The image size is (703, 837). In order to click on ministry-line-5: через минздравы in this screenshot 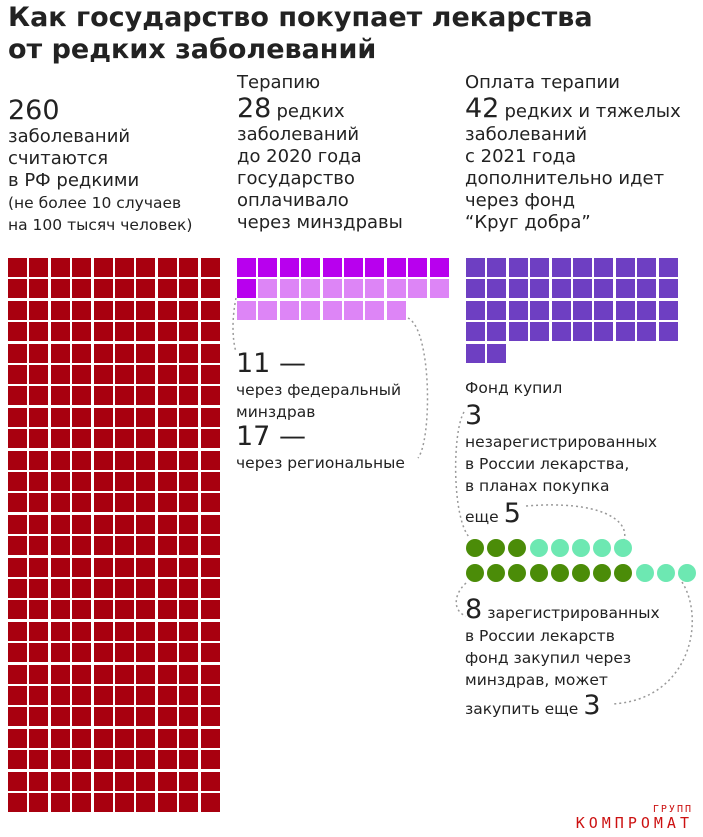, I will do `click(320, 222)`.